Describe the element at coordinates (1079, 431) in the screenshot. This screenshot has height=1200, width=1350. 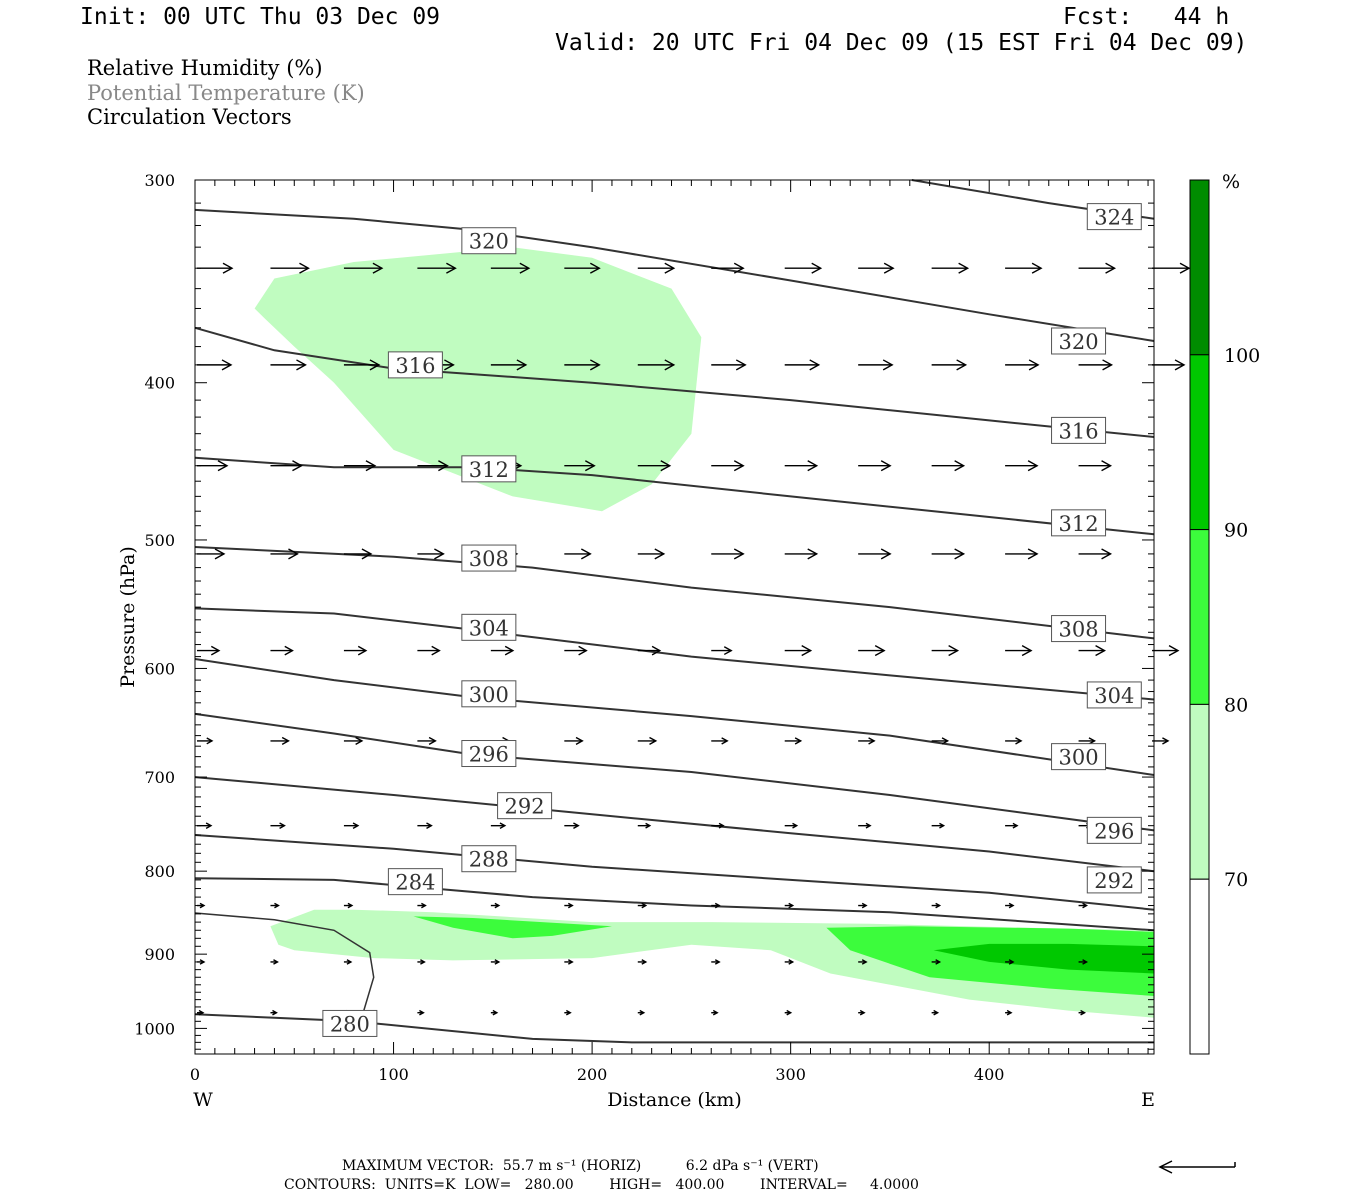
I see `contour-label-316: 316` at that location.